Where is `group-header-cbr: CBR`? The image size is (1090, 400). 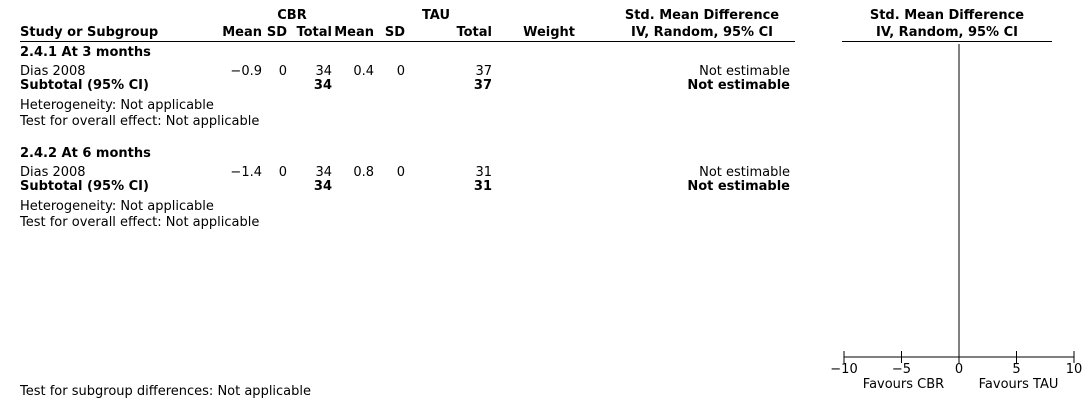
group-header-cbr: CBR is located at coordinates (292, 15).